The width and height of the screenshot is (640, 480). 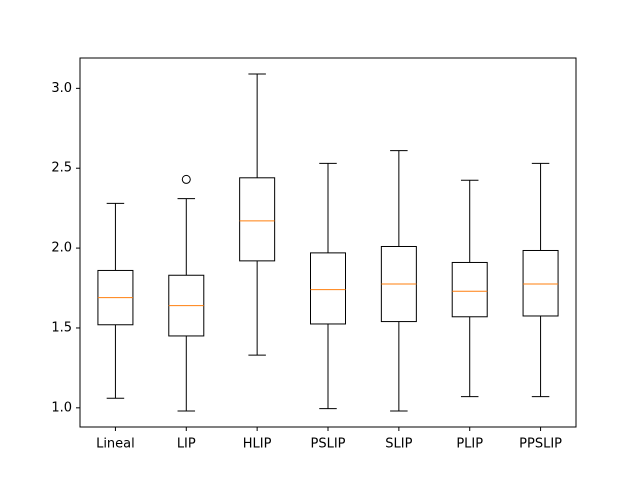 I want to click on y-tick-label: 1.5, so click(x=61, y=327).